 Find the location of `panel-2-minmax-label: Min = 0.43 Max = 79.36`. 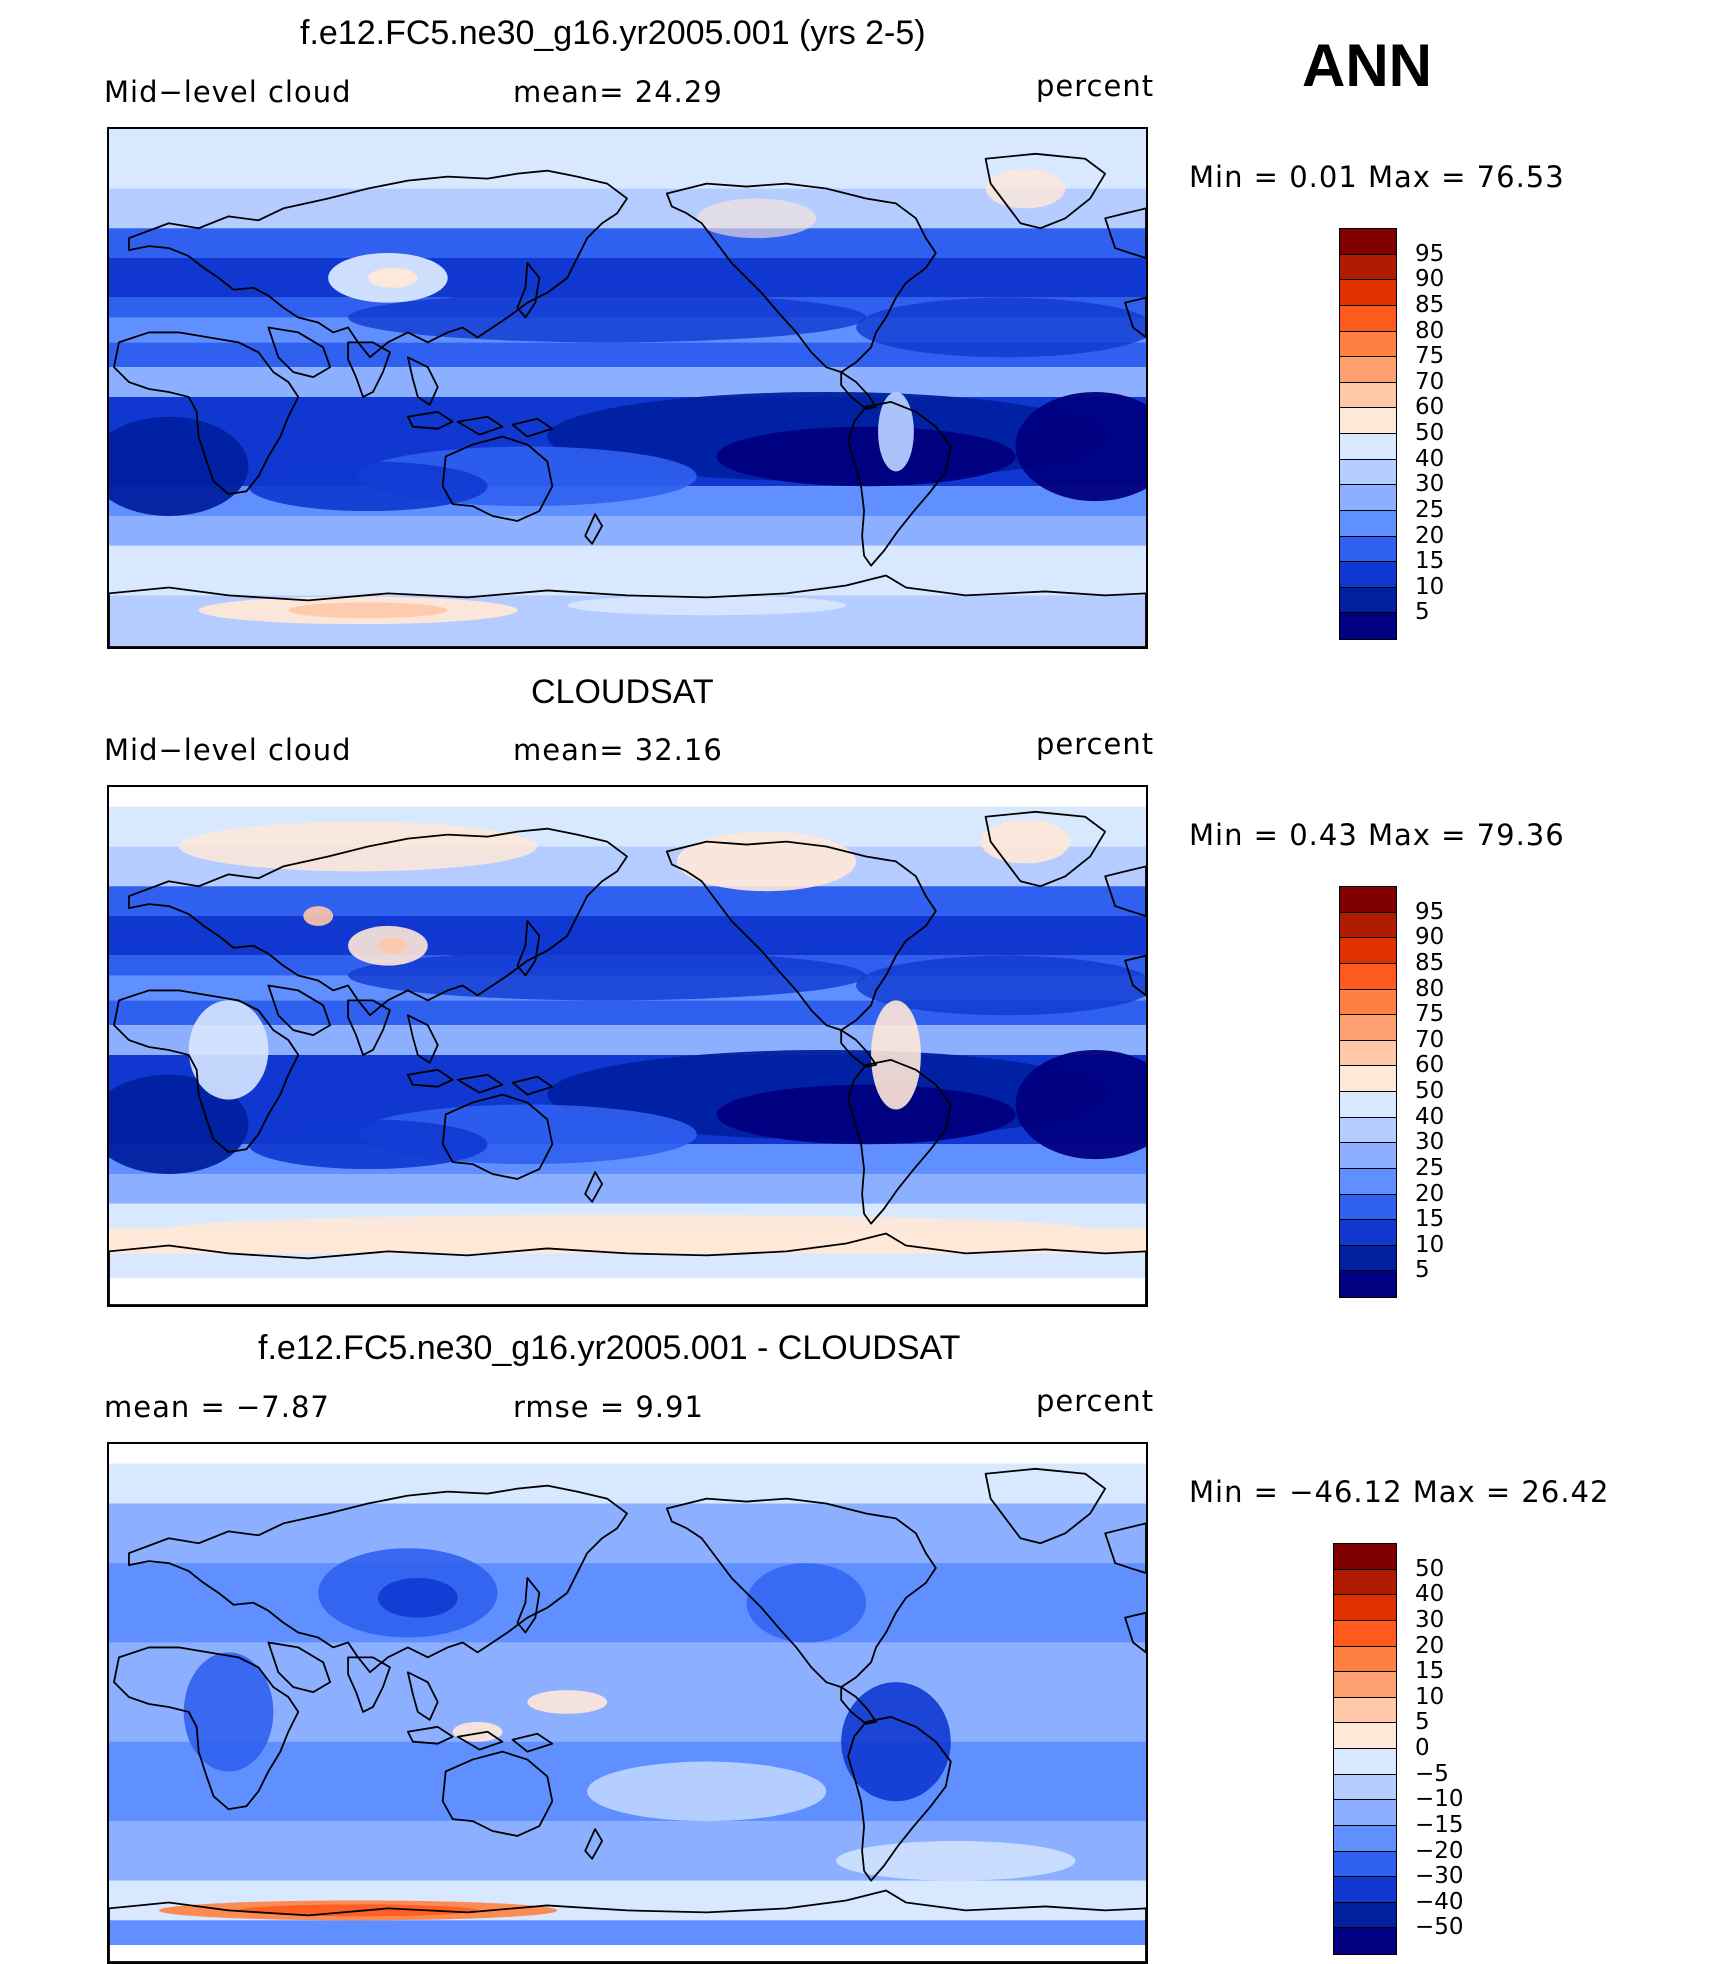

panel-2-minmax-label: Min = 0.43 Max = 79.36 is located at coordinates (1377, 835).